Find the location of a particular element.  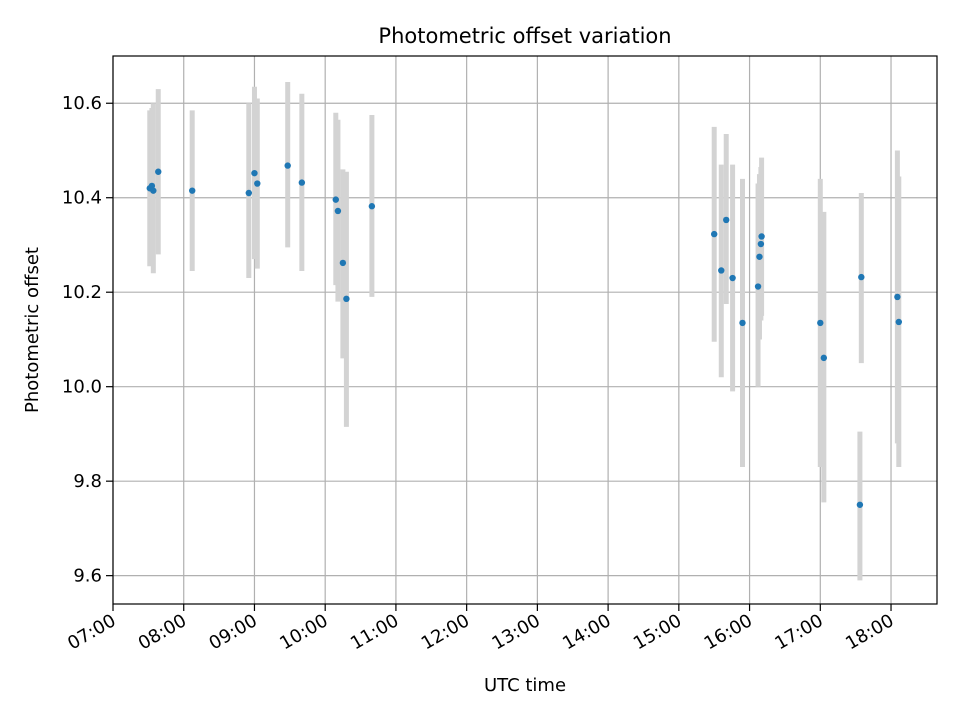

y-tick-label: 10.0 is located at coordinates (82, 387).